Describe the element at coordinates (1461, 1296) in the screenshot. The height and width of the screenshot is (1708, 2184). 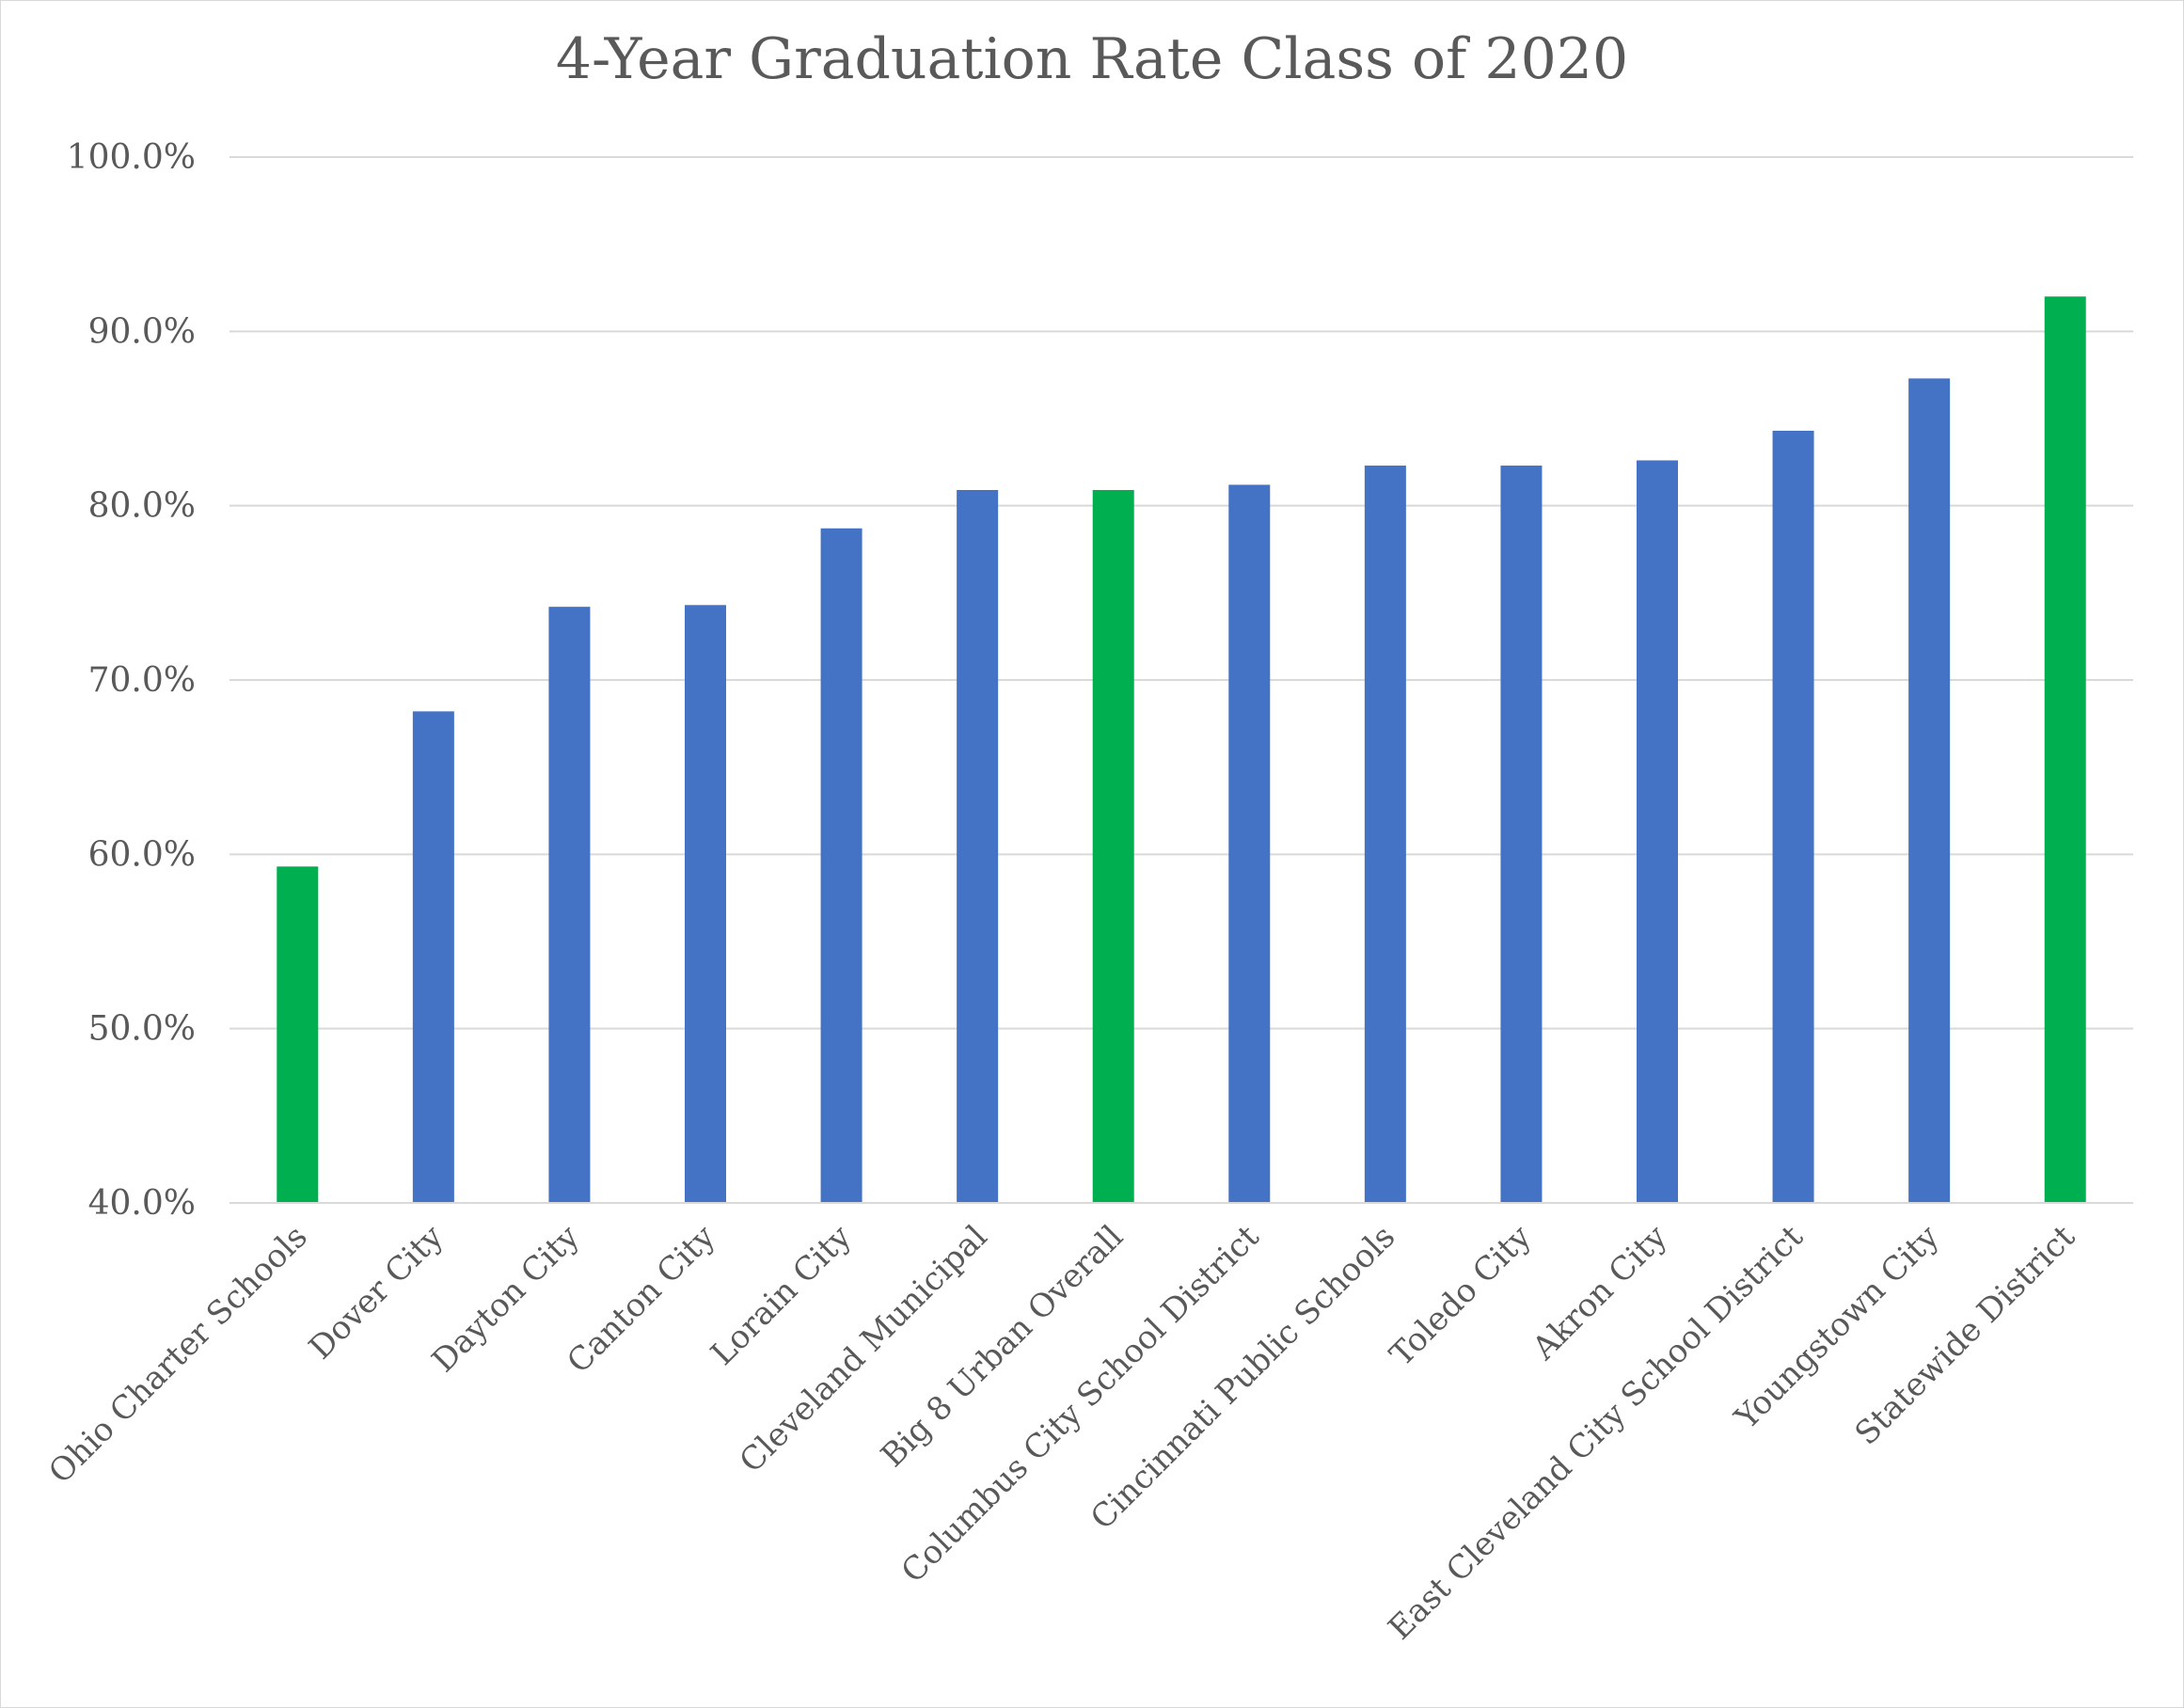
I see `x-category-label: Toledo City` at that location.